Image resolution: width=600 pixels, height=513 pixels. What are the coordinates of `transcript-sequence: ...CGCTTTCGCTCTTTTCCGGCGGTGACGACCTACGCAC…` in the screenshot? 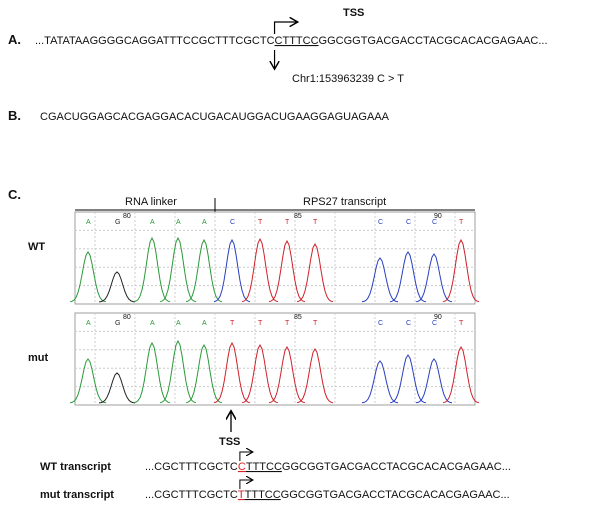 It's located at (327, 495).